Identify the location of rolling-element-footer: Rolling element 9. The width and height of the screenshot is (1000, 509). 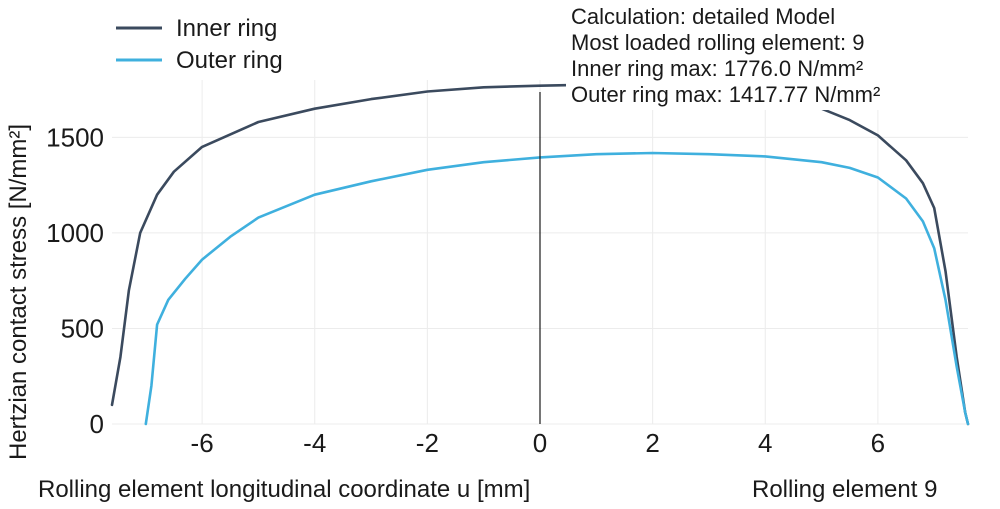
(844, 489).